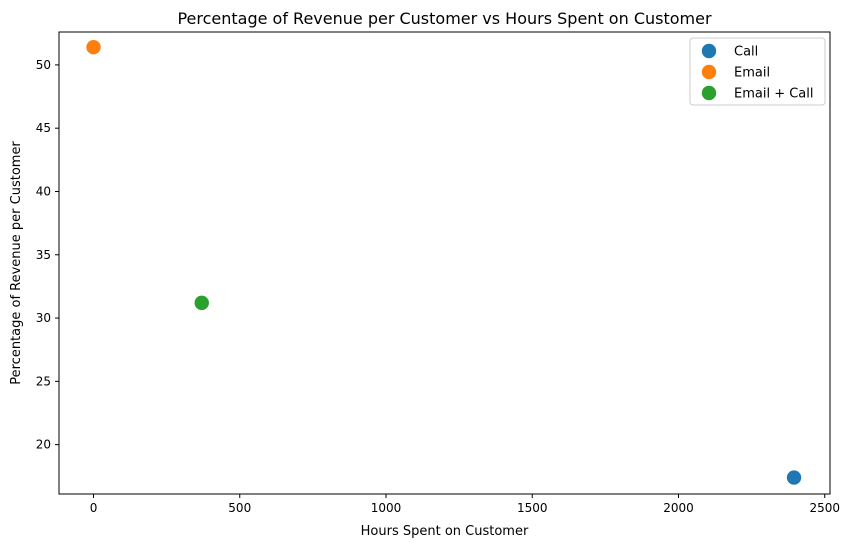  What do you see at coordinates (43, 191) in the screenshot?
I see `y-tick-label: 40` at bounding box center [43, 191].